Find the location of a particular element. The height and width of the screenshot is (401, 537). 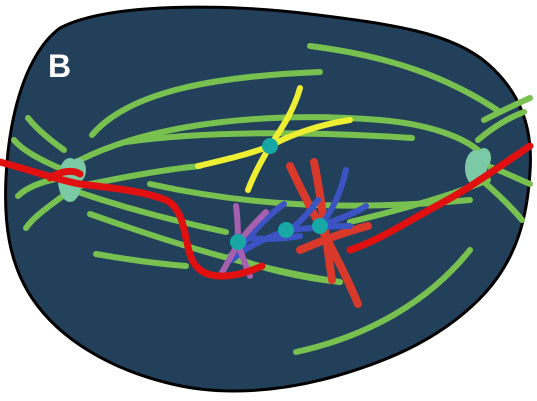

centrosome-right-inner is located at coordinates (484, 158).